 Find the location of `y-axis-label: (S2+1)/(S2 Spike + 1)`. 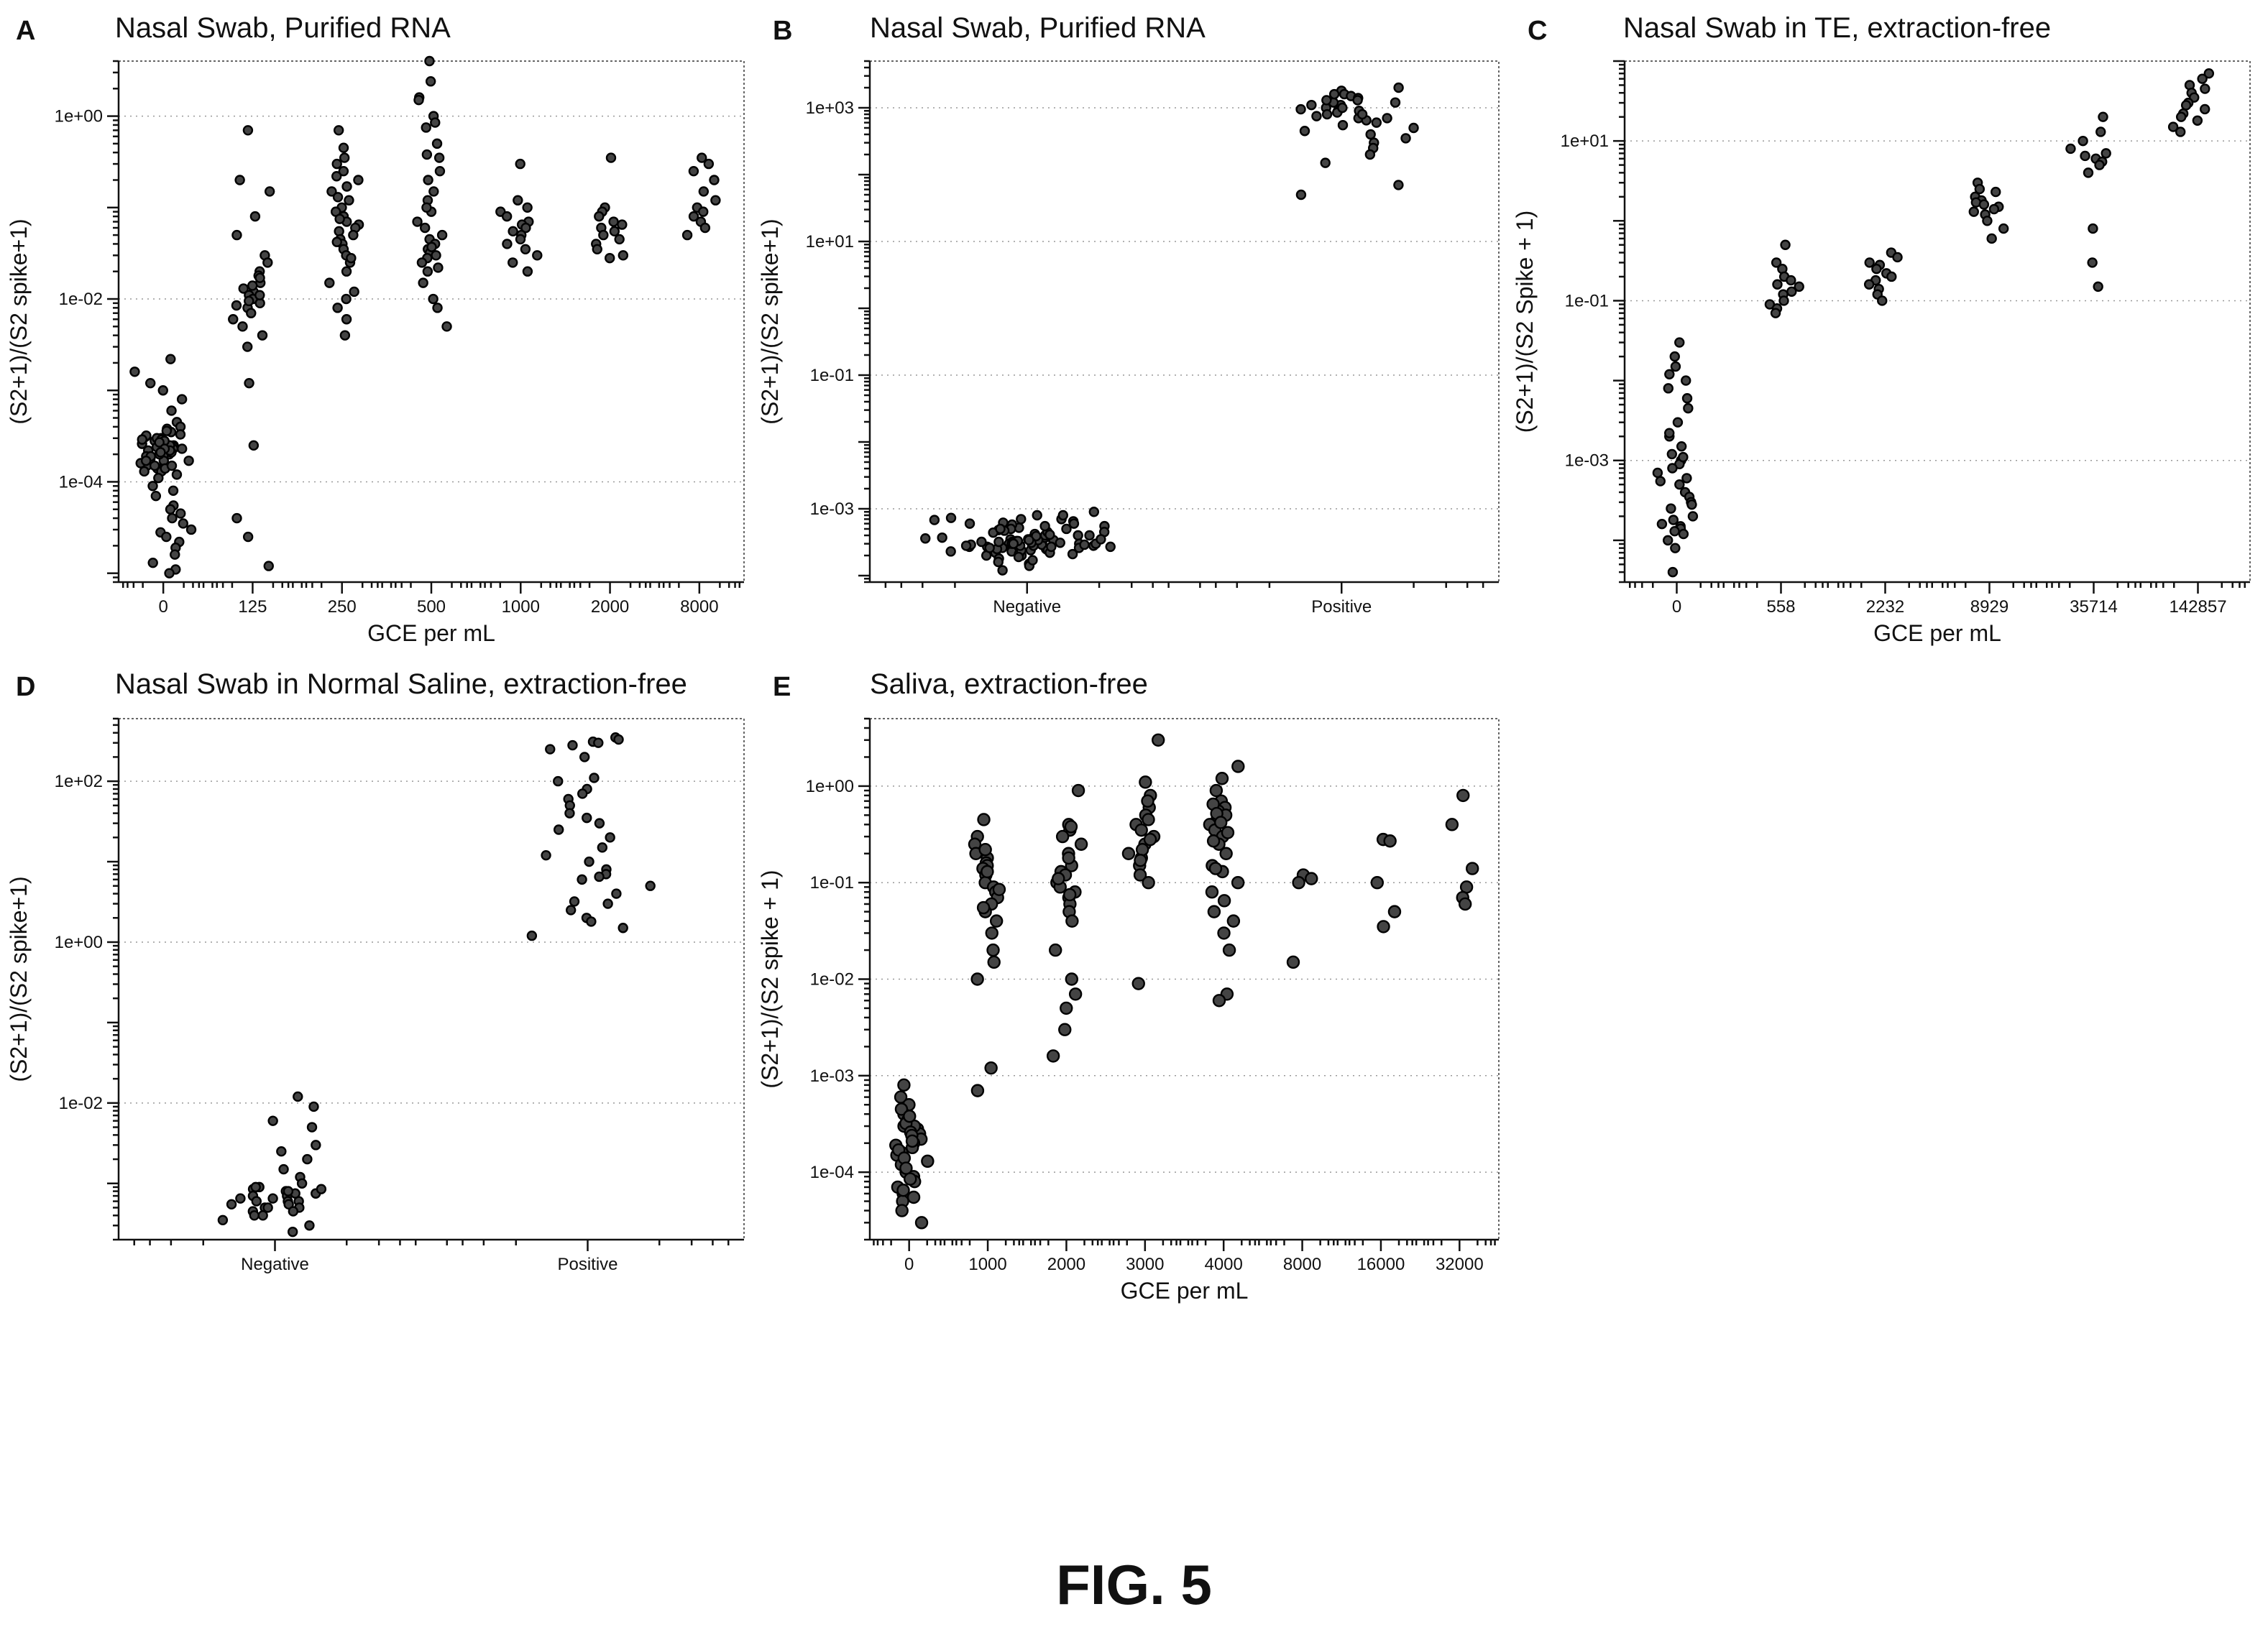

y-axis-label: (S2+1)/(S2 Spike + 1) is located at coordinates (1525, 322).